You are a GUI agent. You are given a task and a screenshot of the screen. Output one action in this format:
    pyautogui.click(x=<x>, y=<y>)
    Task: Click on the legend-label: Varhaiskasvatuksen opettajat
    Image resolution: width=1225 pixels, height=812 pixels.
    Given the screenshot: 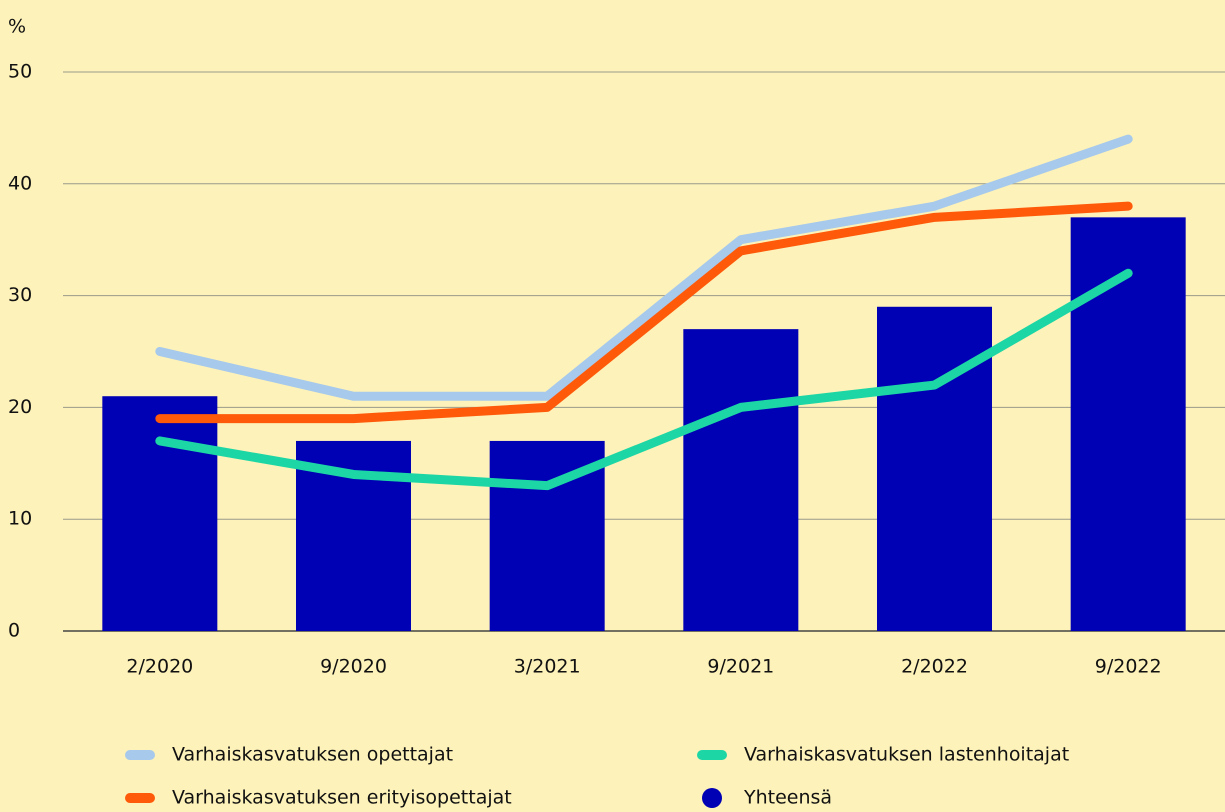 What is the action you would take?
    pyautogui.click(x=312, y=755)
    